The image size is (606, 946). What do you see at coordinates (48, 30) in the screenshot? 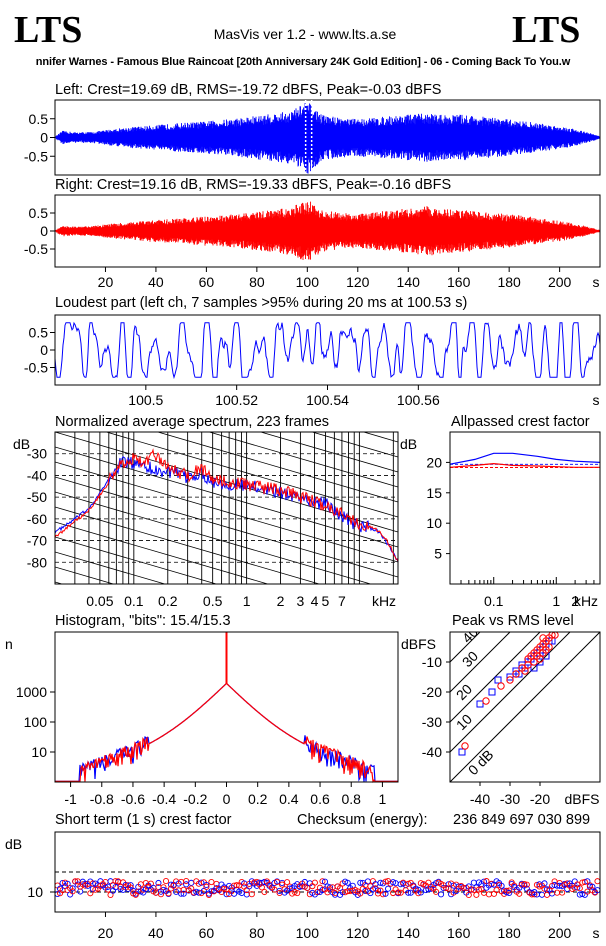
I see `logo-left: LTS` at bounding box center [48, 30].